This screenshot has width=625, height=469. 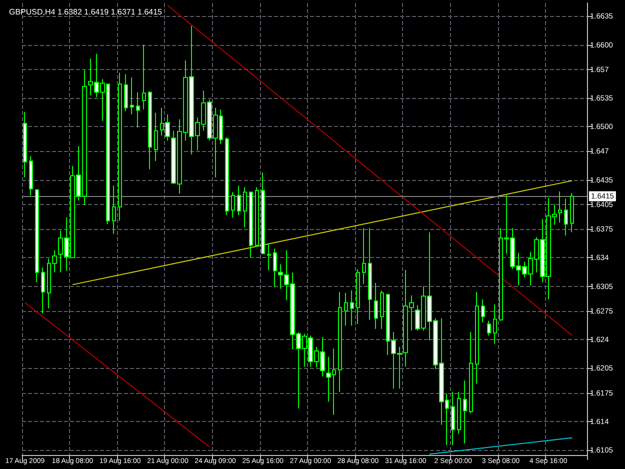 What do you see at coordinates (86, 12) in the screenshot?
I see `text: GBPUSD,H4 1.6382 1.6419 1.6371 1.6415` at bounding box center [86, 12].